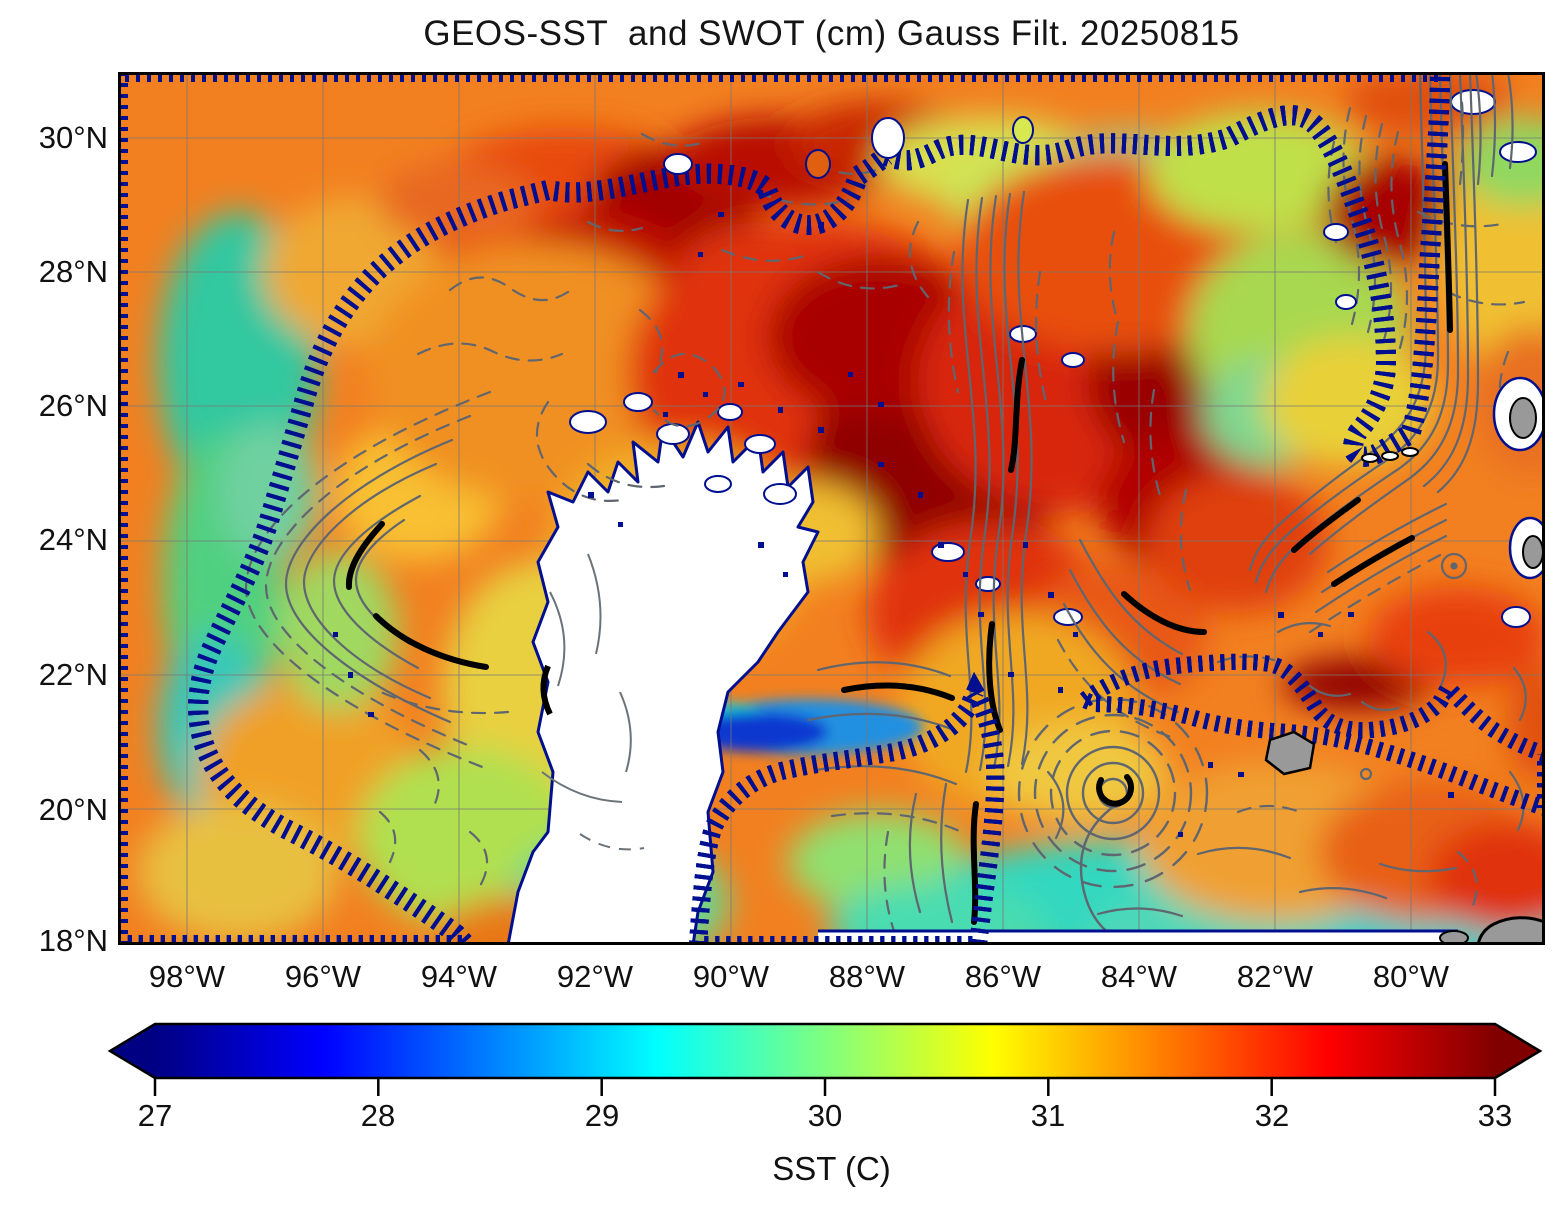 This screenshot has width=1555, height=1213. Describe the element at coordinates (1290, 753) in the screenshot. I see `isla-juventud` at that location.